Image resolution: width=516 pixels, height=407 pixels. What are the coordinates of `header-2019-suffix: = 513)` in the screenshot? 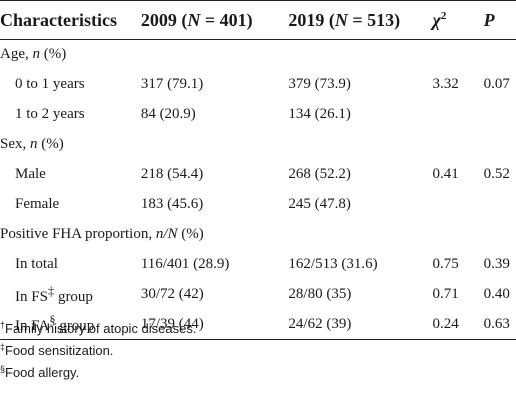 It's located at (374, 19).